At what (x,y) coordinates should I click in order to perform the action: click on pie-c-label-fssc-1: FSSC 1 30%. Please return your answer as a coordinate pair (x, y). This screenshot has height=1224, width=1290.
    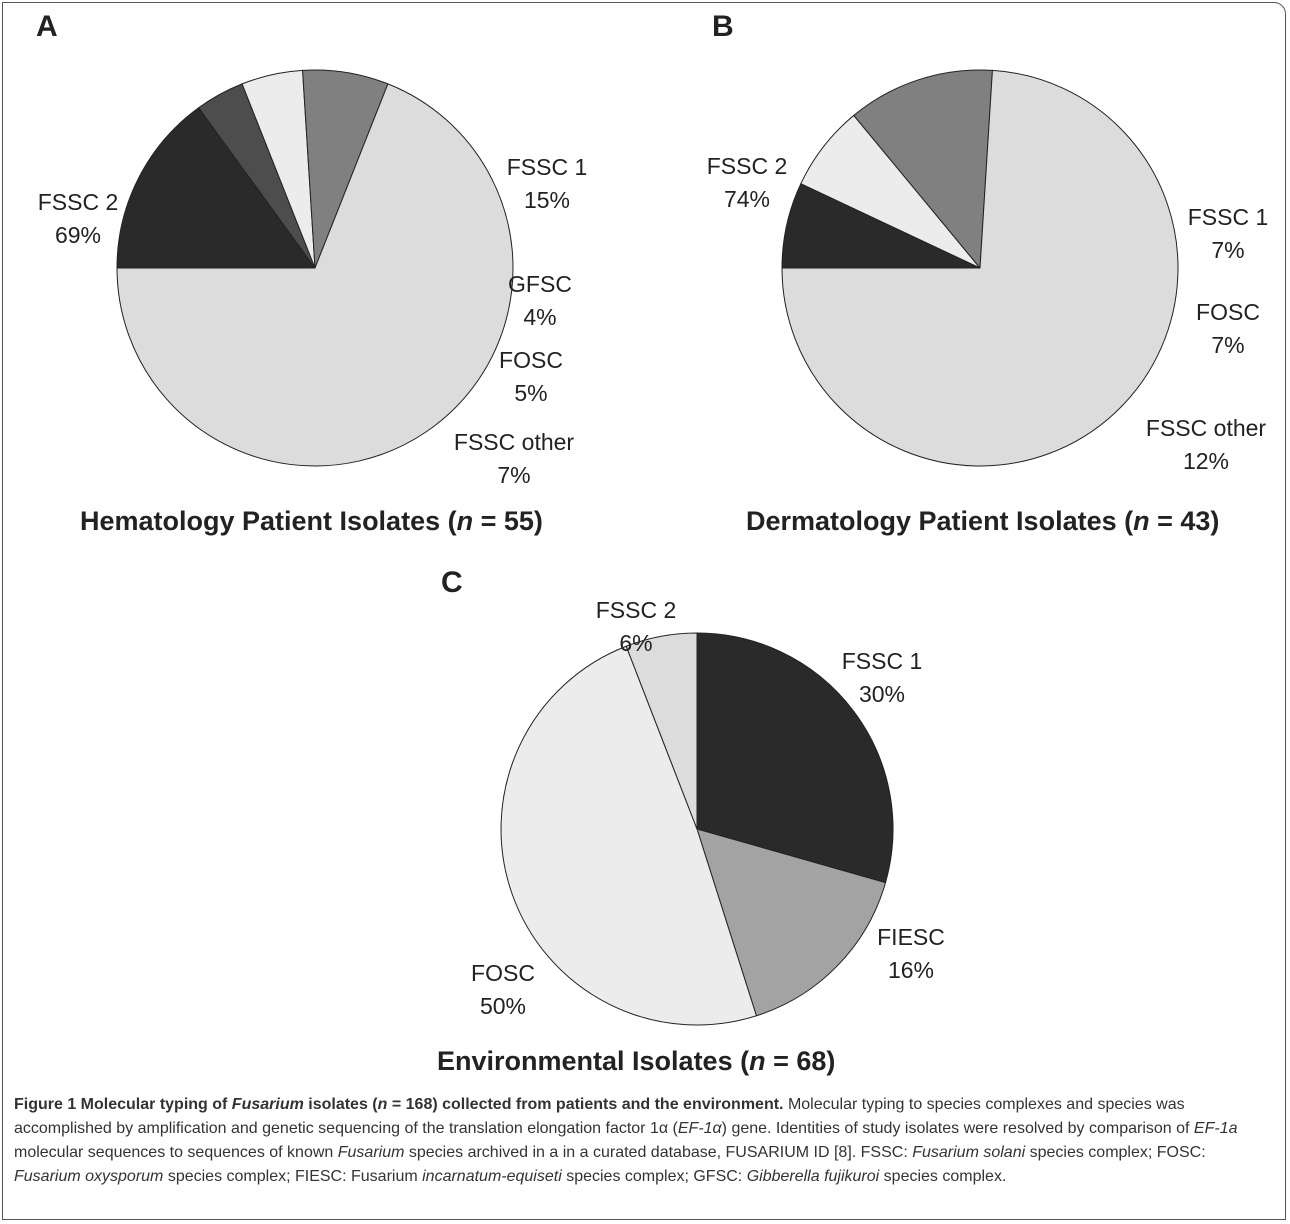
    Looking at the image, I should click on (882, 677).